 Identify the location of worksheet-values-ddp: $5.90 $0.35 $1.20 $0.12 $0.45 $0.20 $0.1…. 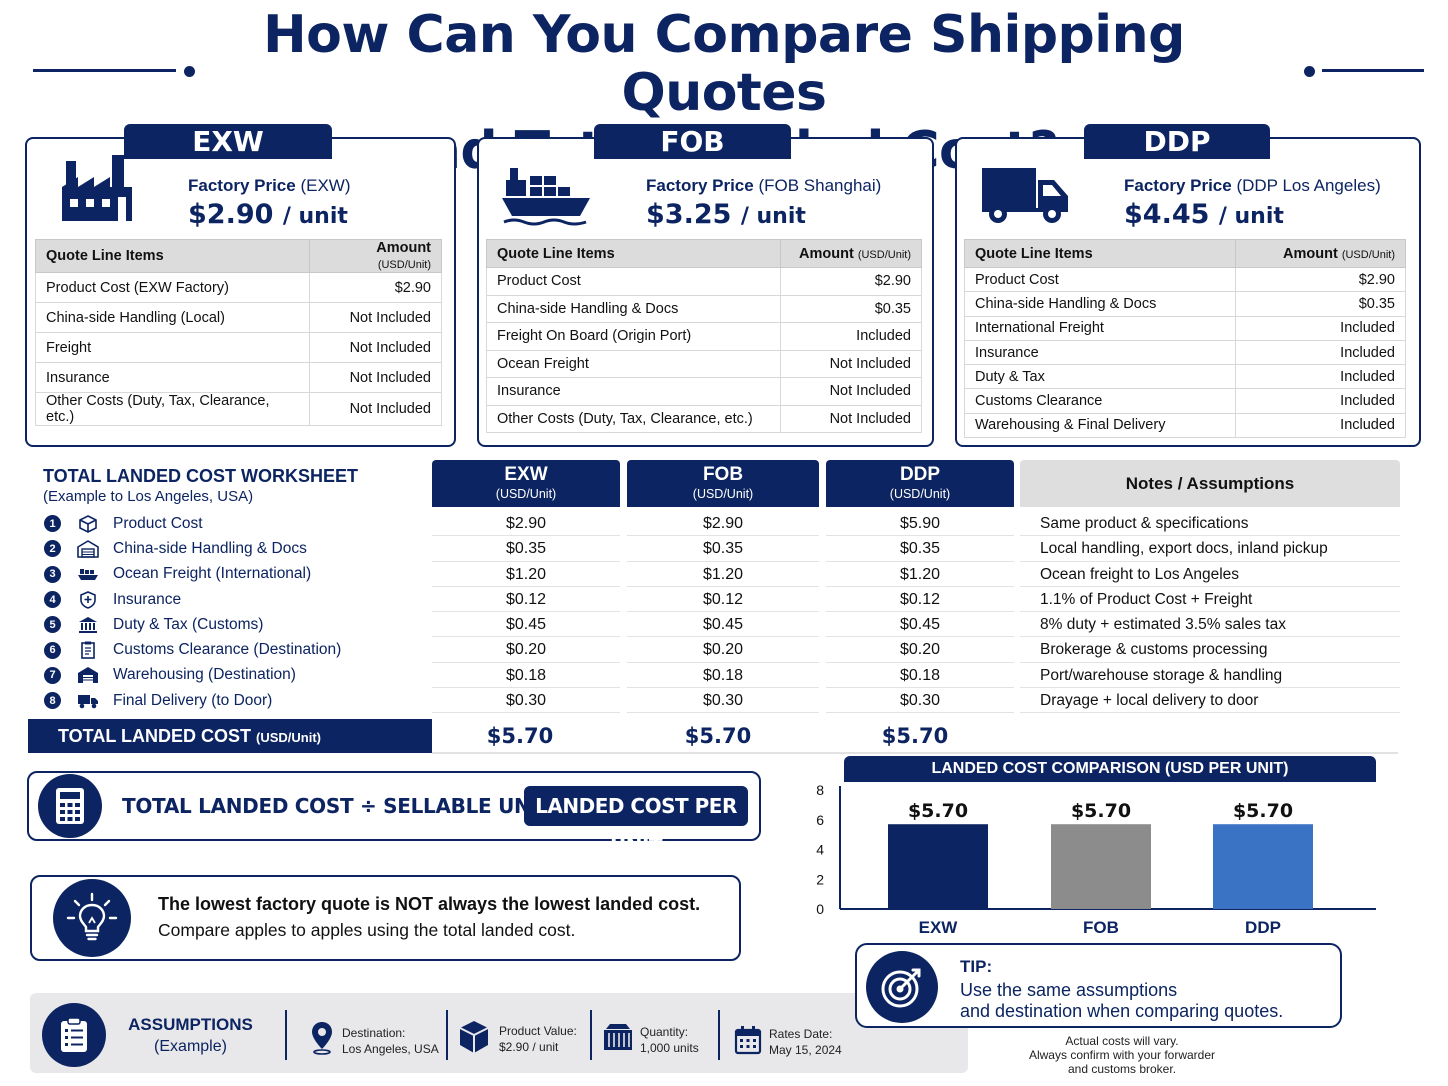
(920, 612).